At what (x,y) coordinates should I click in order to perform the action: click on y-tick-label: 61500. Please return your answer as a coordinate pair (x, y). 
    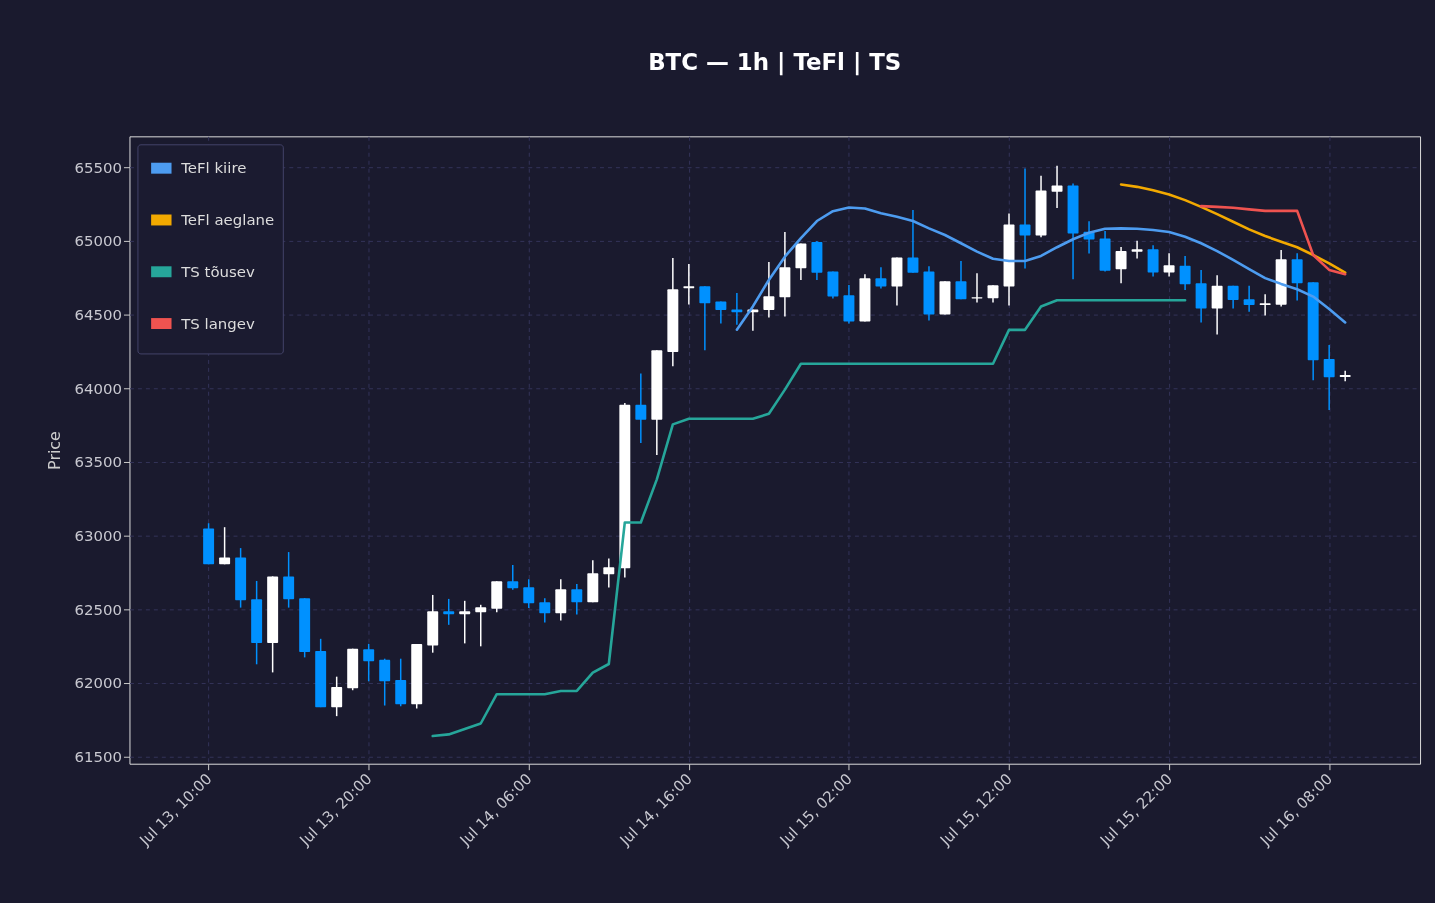
    Looking at the image, I should click on (98, 756).